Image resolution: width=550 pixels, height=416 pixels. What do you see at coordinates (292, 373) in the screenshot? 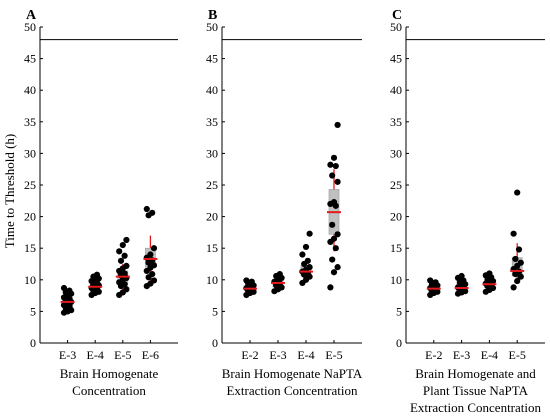
I see `x-axis-label: Brain Homogenate NaPTA` at bounding box center [292, 373].